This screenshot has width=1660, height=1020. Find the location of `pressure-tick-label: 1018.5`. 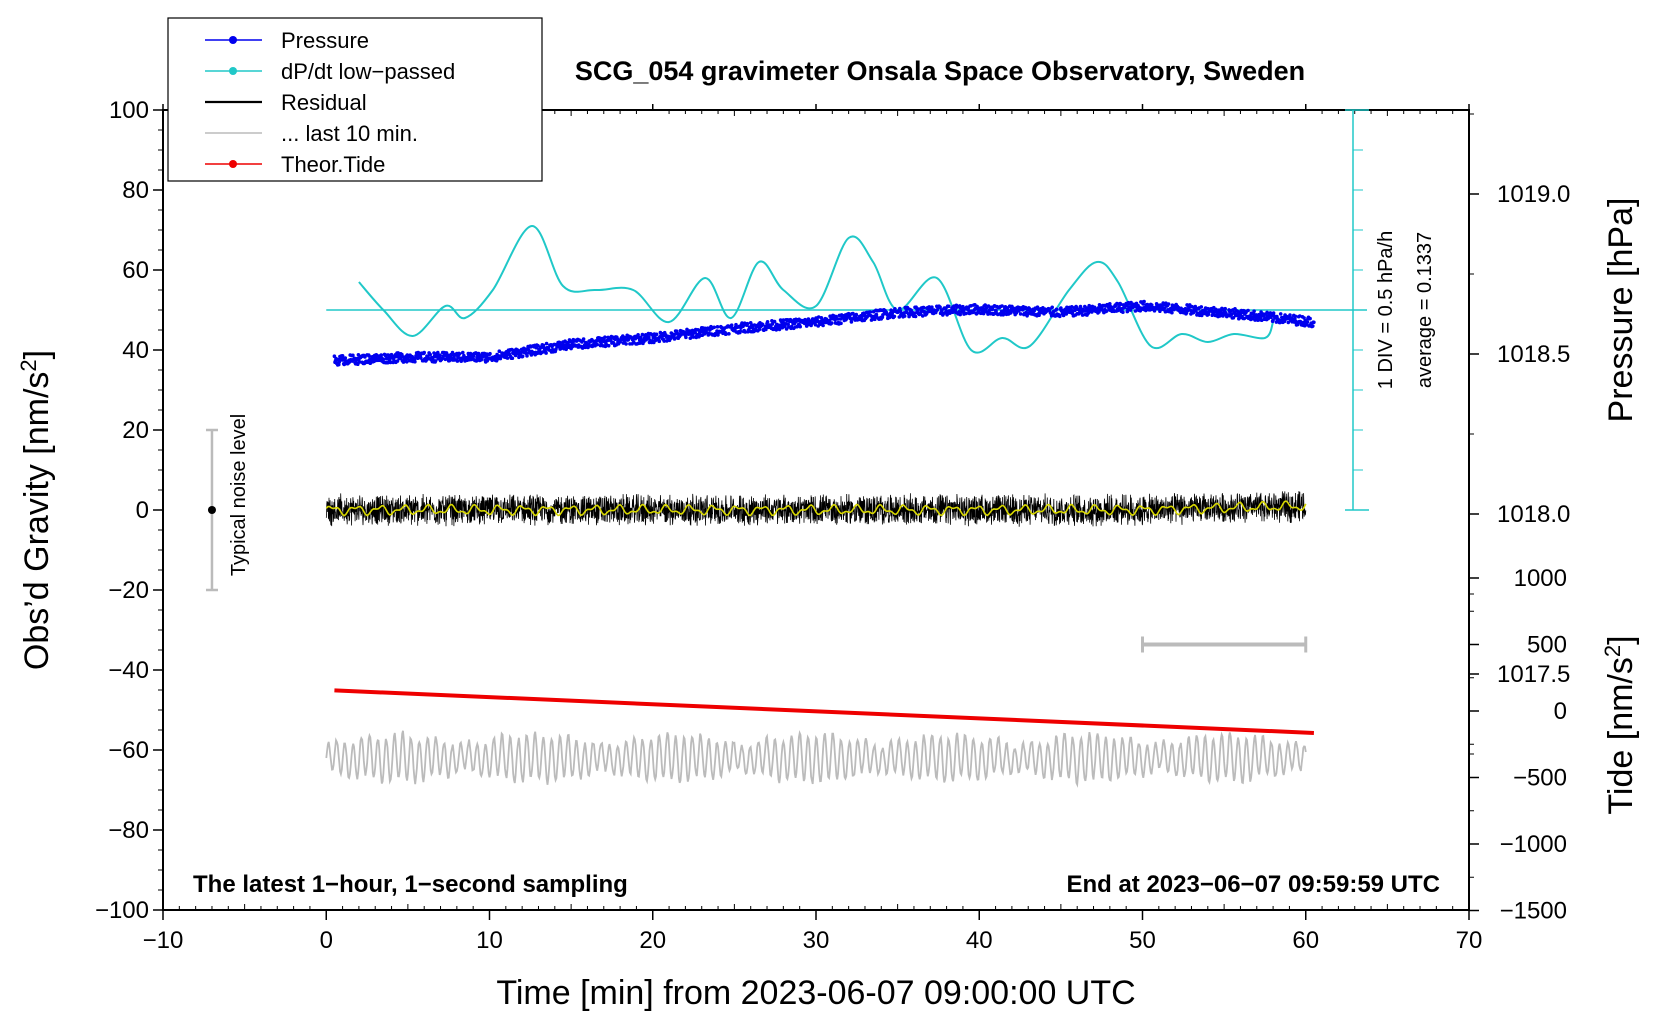

pressure-tick-label: 1018.5 is located at coordinates (1533, 354).